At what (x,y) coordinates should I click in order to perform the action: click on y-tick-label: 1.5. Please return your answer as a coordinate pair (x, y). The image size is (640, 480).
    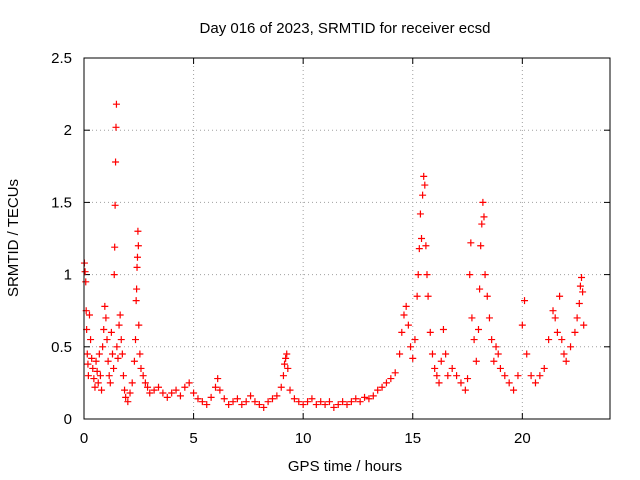
    Looking at the image, I should click on (61, 202).